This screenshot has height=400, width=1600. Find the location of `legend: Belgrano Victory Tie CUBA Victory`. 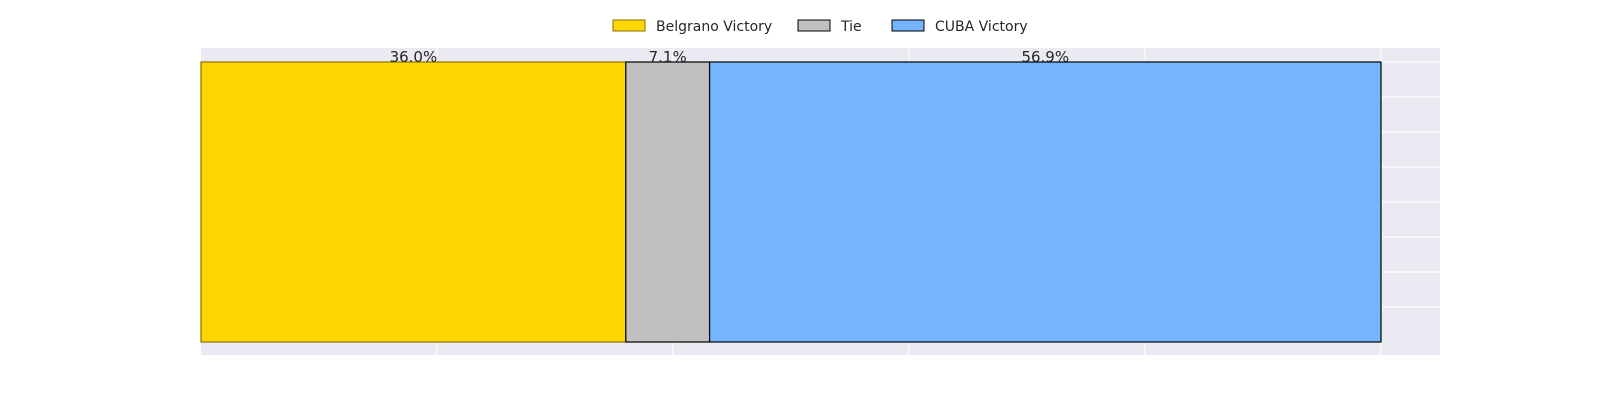

legend: Belgrano Victory Tie CUBA Victory is located at coordinates (820, 27).